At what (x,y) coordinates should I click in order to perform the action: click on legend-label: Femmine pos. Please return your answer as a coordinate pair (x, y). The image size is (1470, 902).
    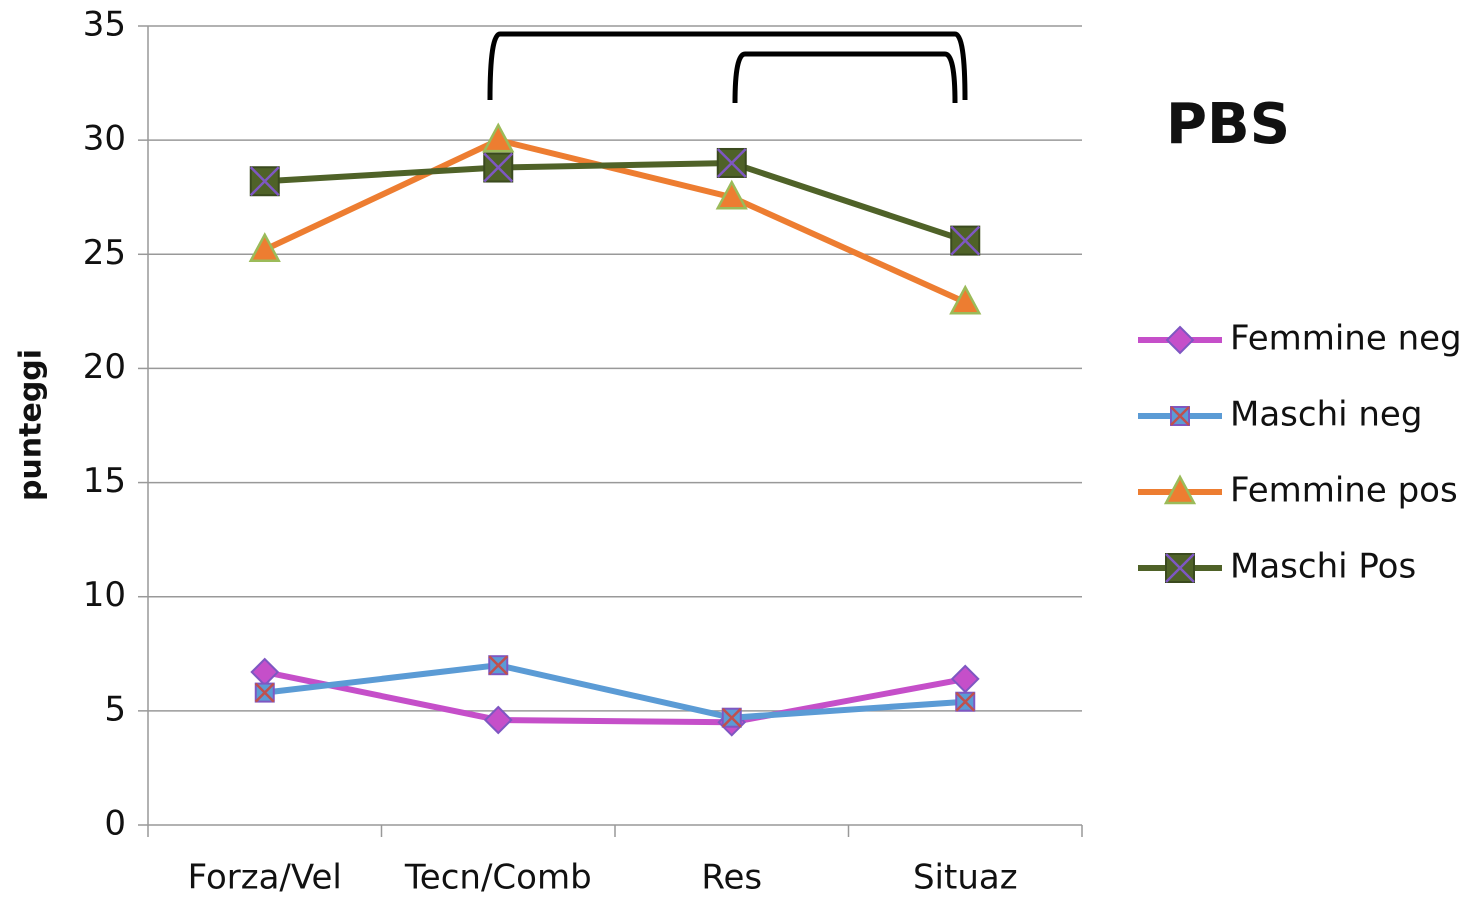
    Looking at the image, I should click on (1344, 491).